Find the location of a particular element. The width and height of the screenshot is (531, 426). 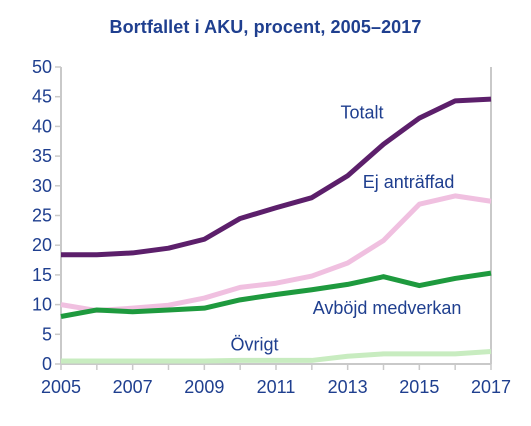

x-tick-label: 2017 is located at coordinates (491, 387).